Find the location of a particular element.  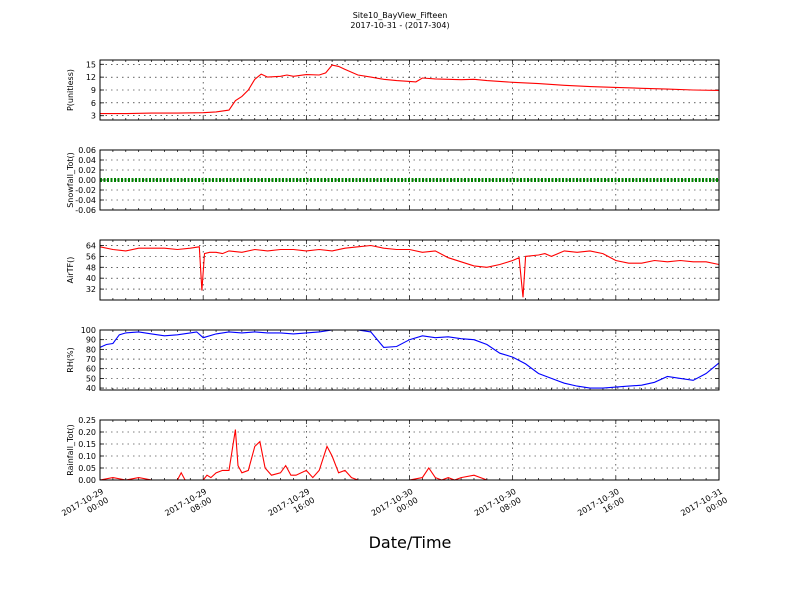

y-tick-label: -0.04 is located at coordinates (85, 200).